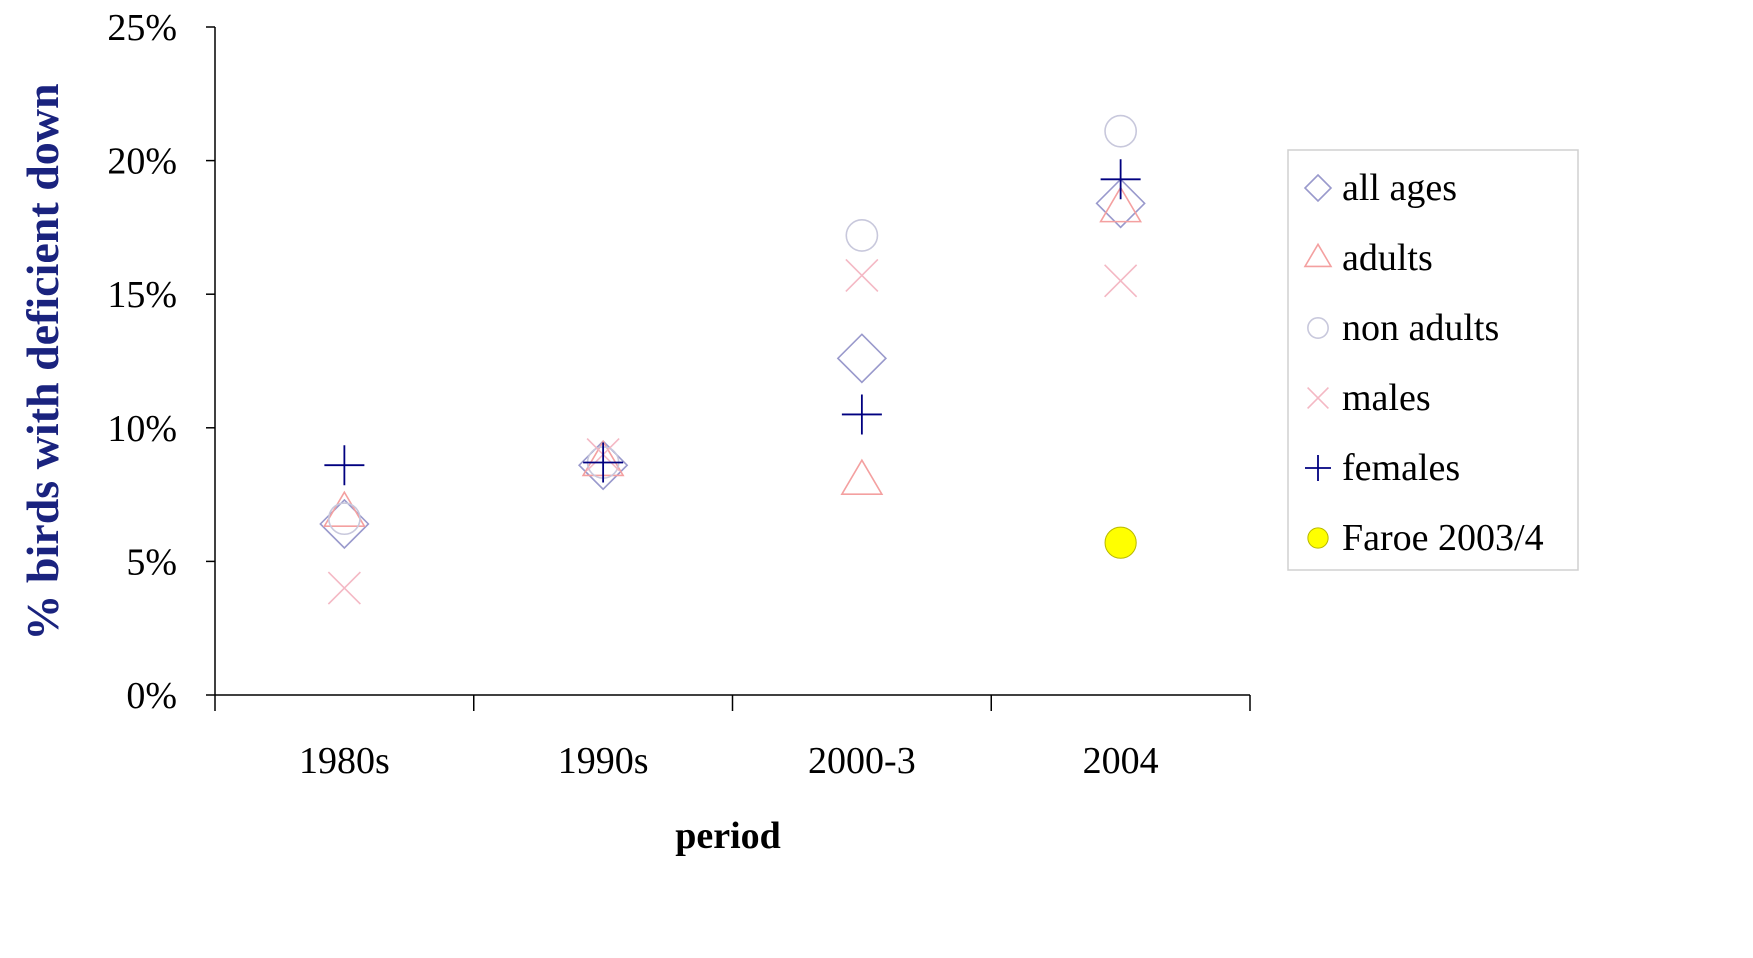  I want to click on legend-label-females: females, so click(1401, 468).